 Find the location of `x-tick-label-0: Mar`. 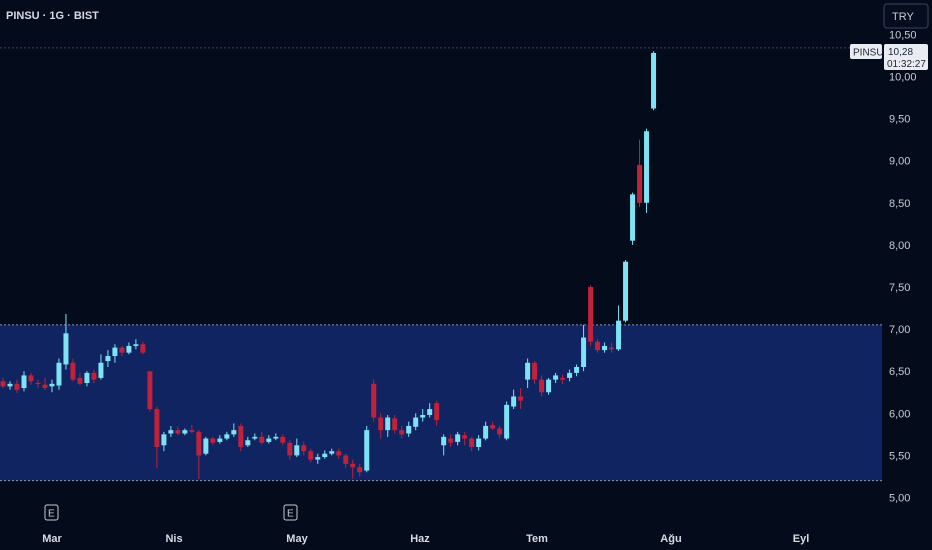

x-tick-label-0: Mar is located at coordinates (52, 539).